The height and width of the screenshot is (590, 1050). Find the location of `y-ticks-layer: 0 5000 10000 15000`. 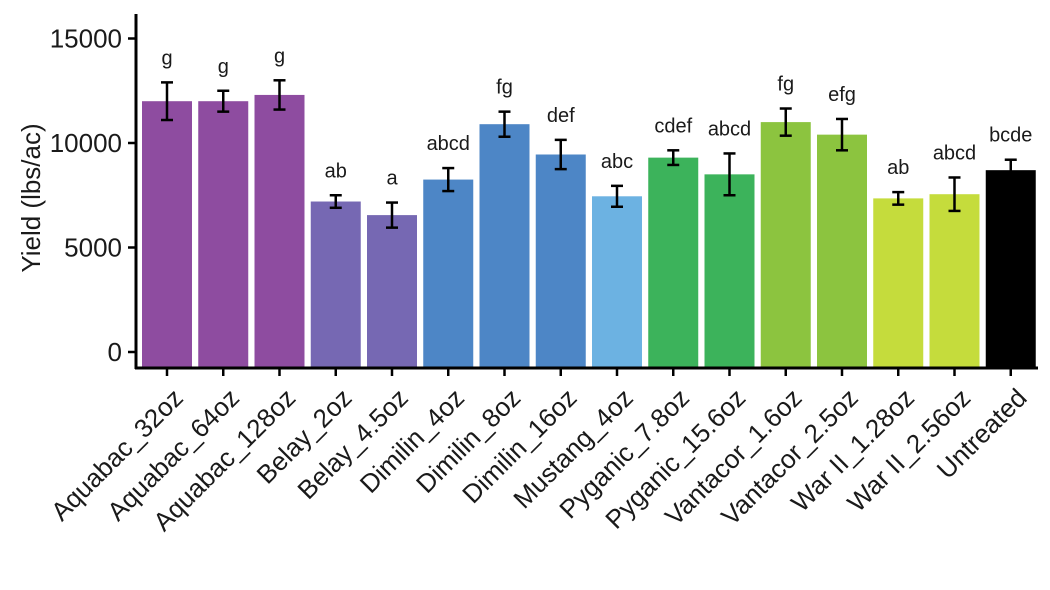

y-ticks-layer: 0 5000 10000 15000 is located at coordinates (93, 195).